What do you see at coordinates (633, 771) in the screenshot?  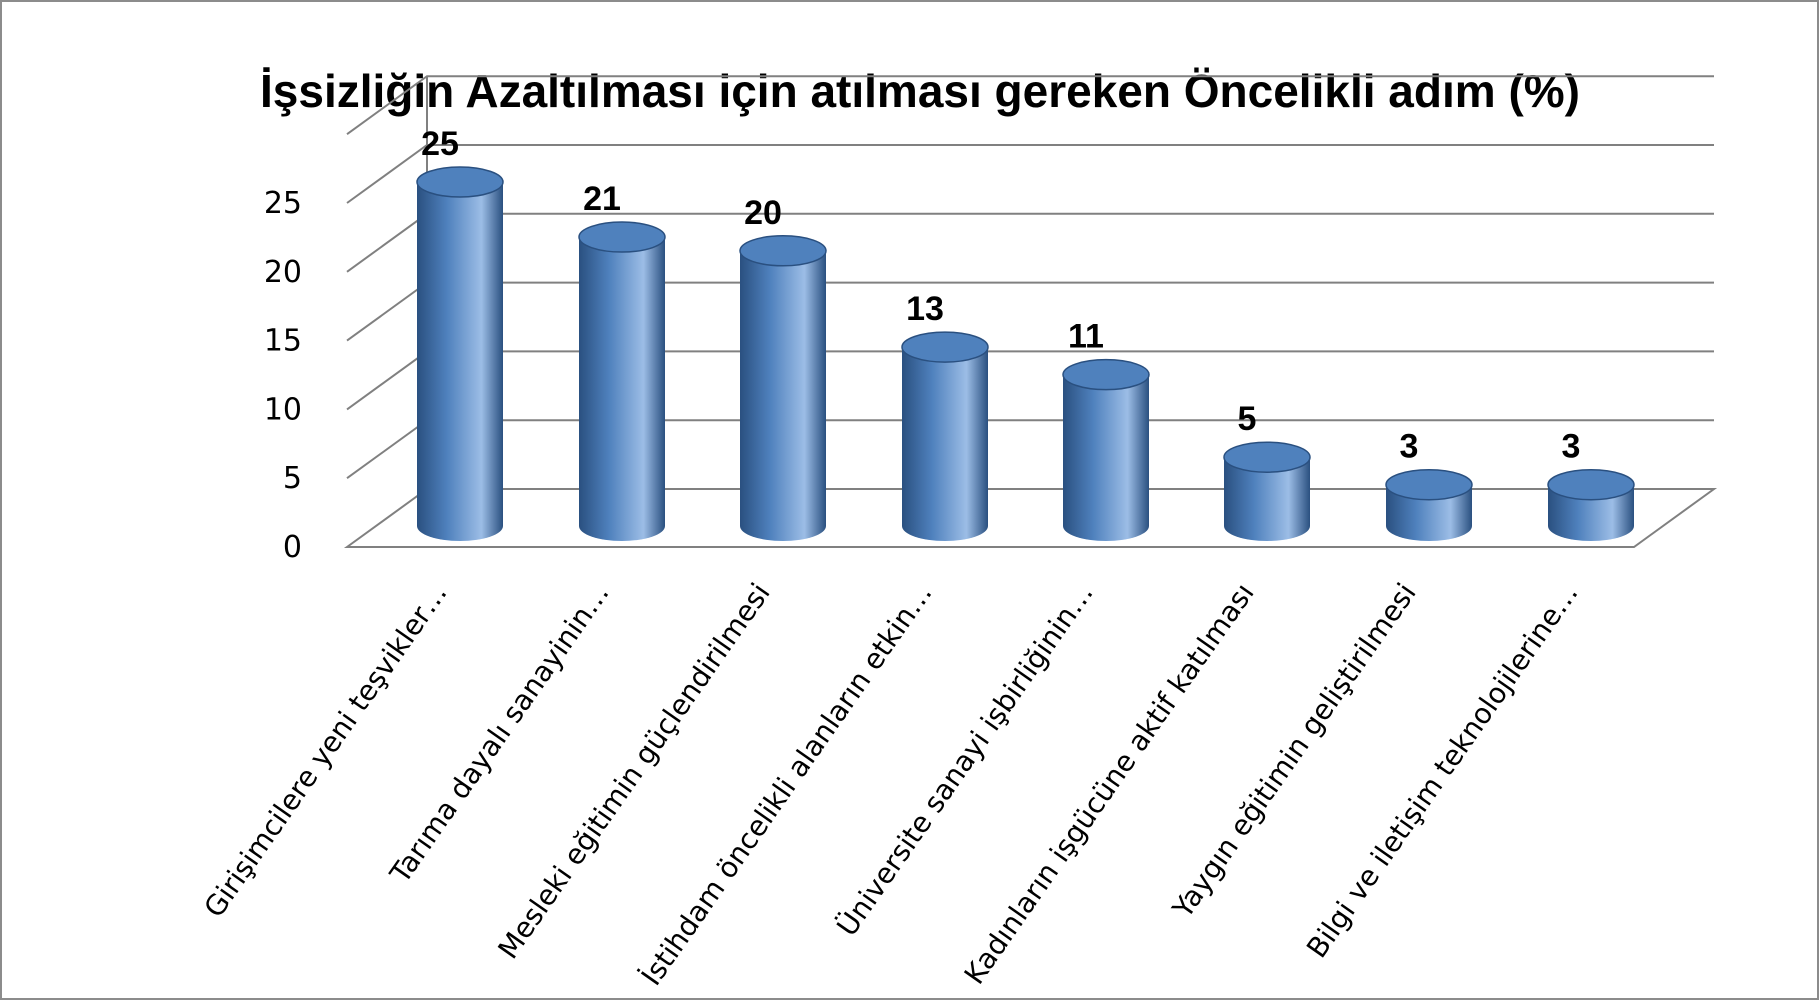 I see `category-label: Mesleki eğitimin güçlendirilmesi` at bounding box center [633, 771].